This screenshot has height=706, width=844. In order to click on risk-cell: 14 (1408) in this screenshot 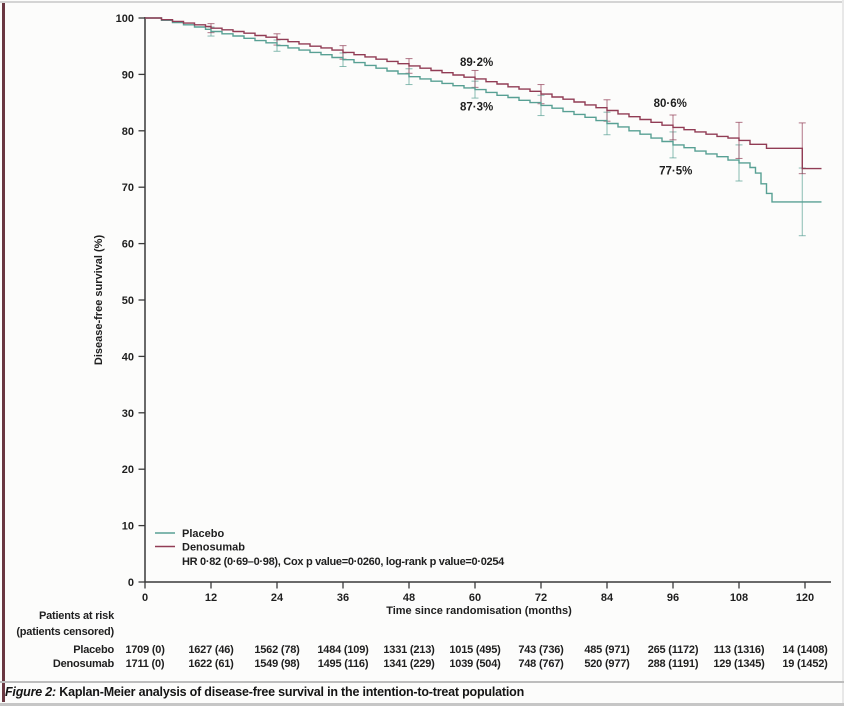, I will do `click(805, 650)`.